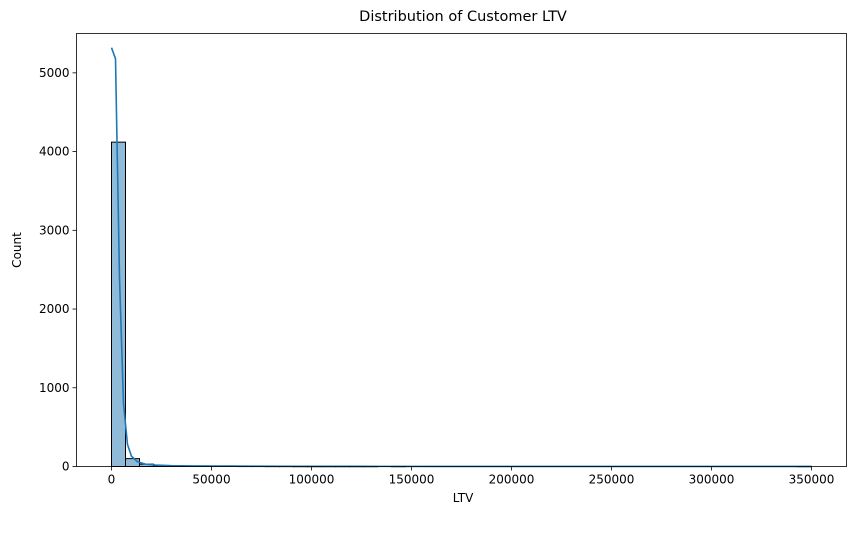 Image resolution: width=859 pixels, height=547 pixels. I want to click on x-axis-label: LTV, so click(463, 498).